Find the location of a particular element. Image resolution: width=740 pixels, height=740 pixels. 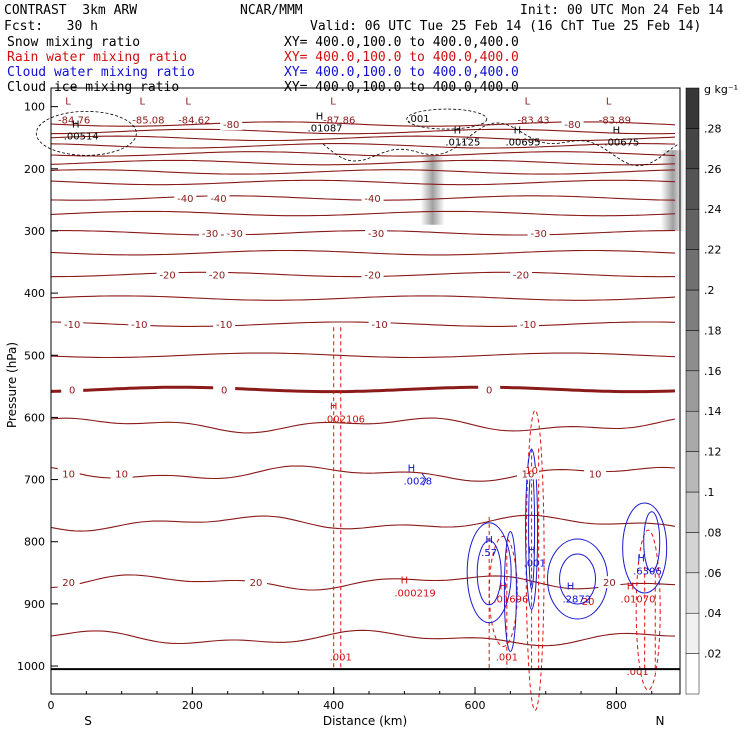

field-snow-xy: XY= 400.0,100.0 to 400.0,400.0 is located at coordinates (401, 42).